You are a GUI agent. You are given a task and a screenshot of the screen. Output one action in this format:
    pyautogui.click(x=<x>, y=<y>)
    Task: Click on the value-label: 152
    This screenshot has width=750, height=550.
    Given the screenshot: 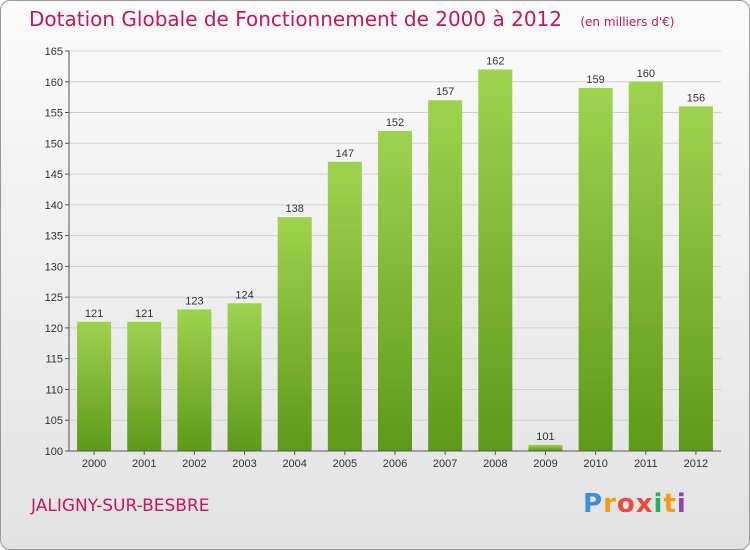 What is the action you would take?
    pyautogui.click(x=395, y=123)
    